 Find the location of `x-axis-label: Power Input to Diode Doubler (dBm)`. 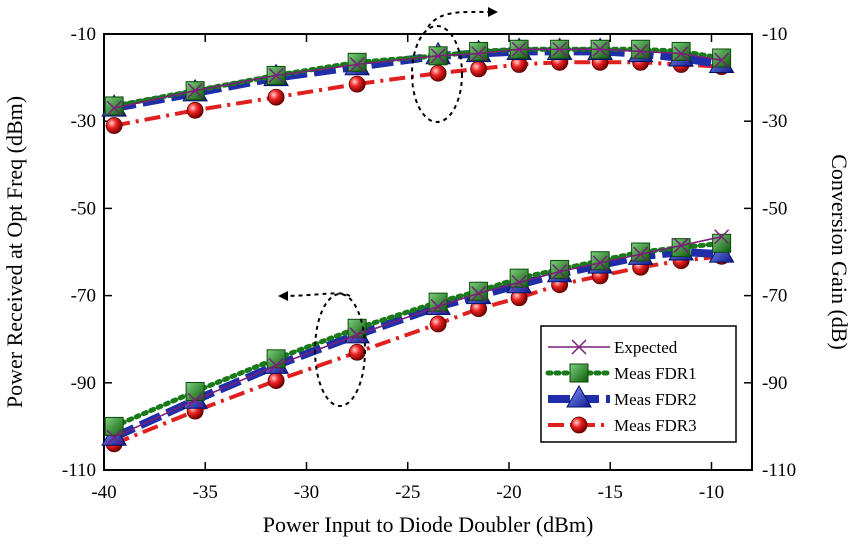

x-axis-label: Power Input to Diode Doubler (dBm) is located at coordinates (428, 524).